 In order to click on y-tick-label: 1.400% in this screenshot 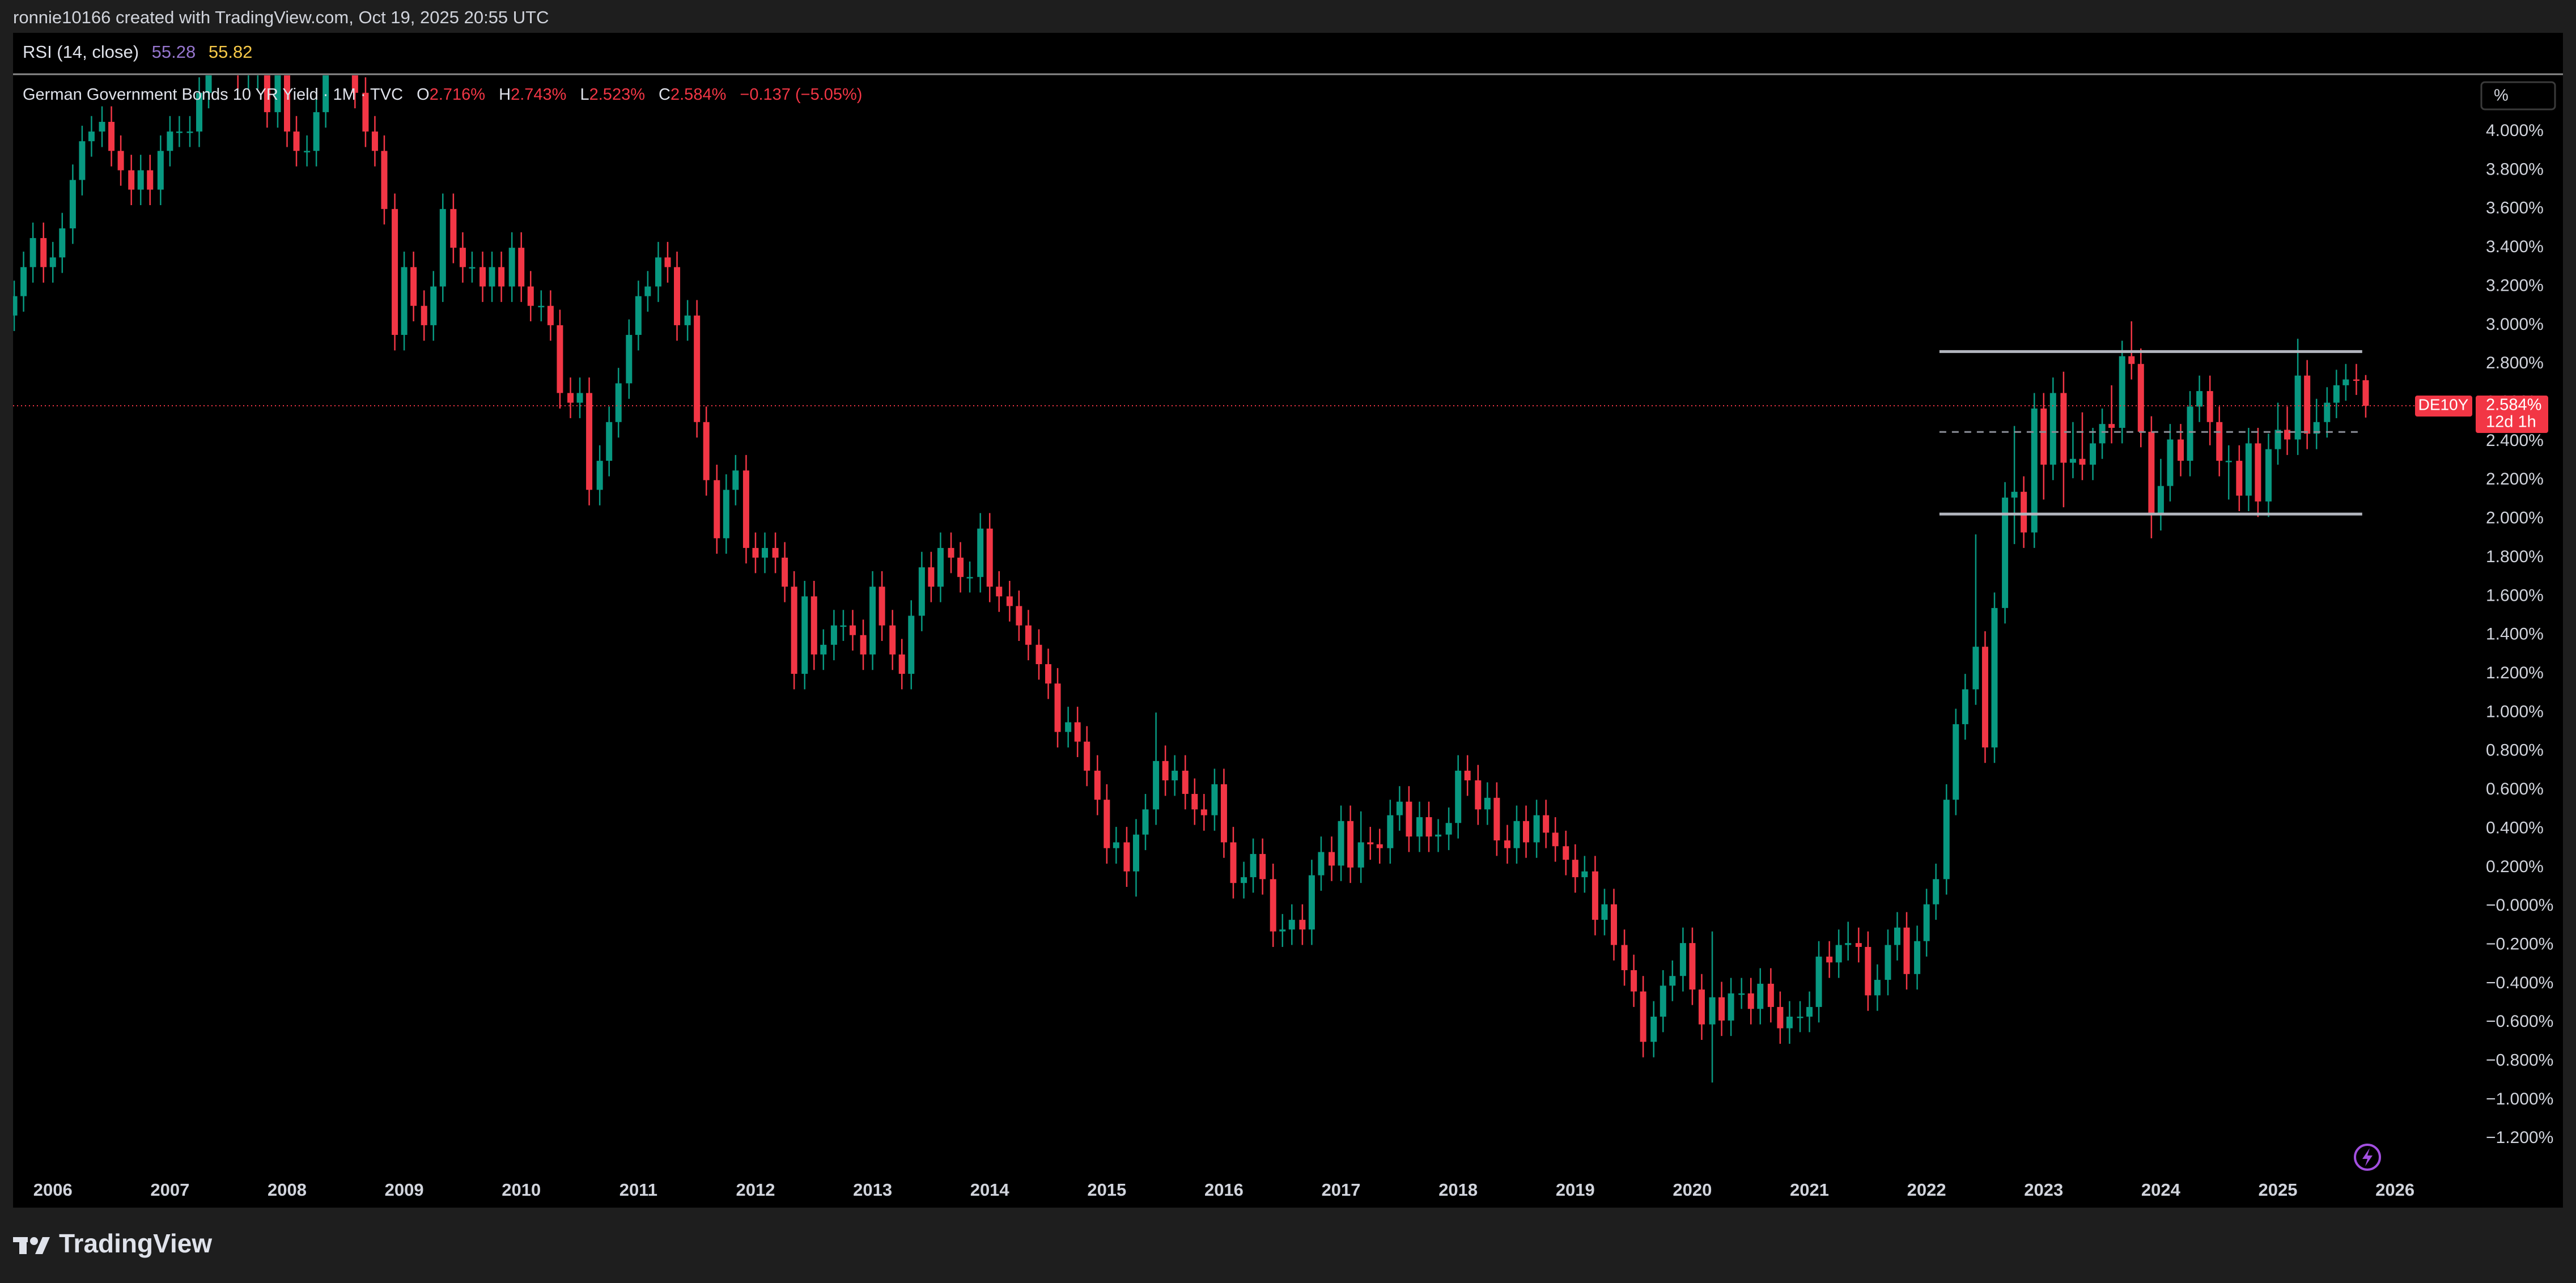, I will do `click(2515, 635)`.